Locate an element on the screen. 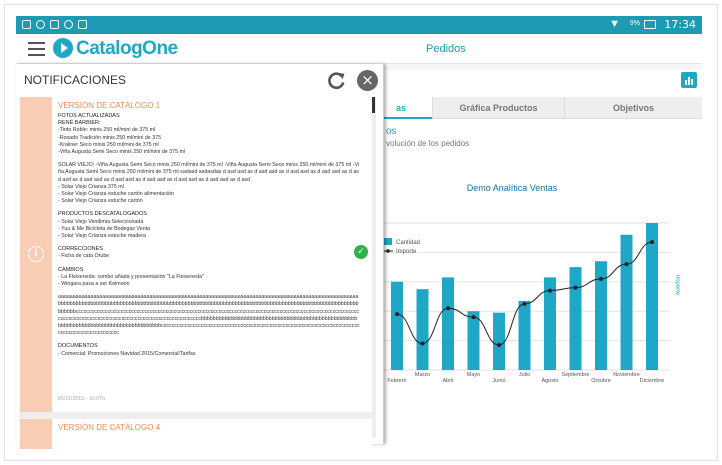 Image resolution: width=722 pixels, height=465 pixels. settings-notification-icon is located at coordinates (68, 24).